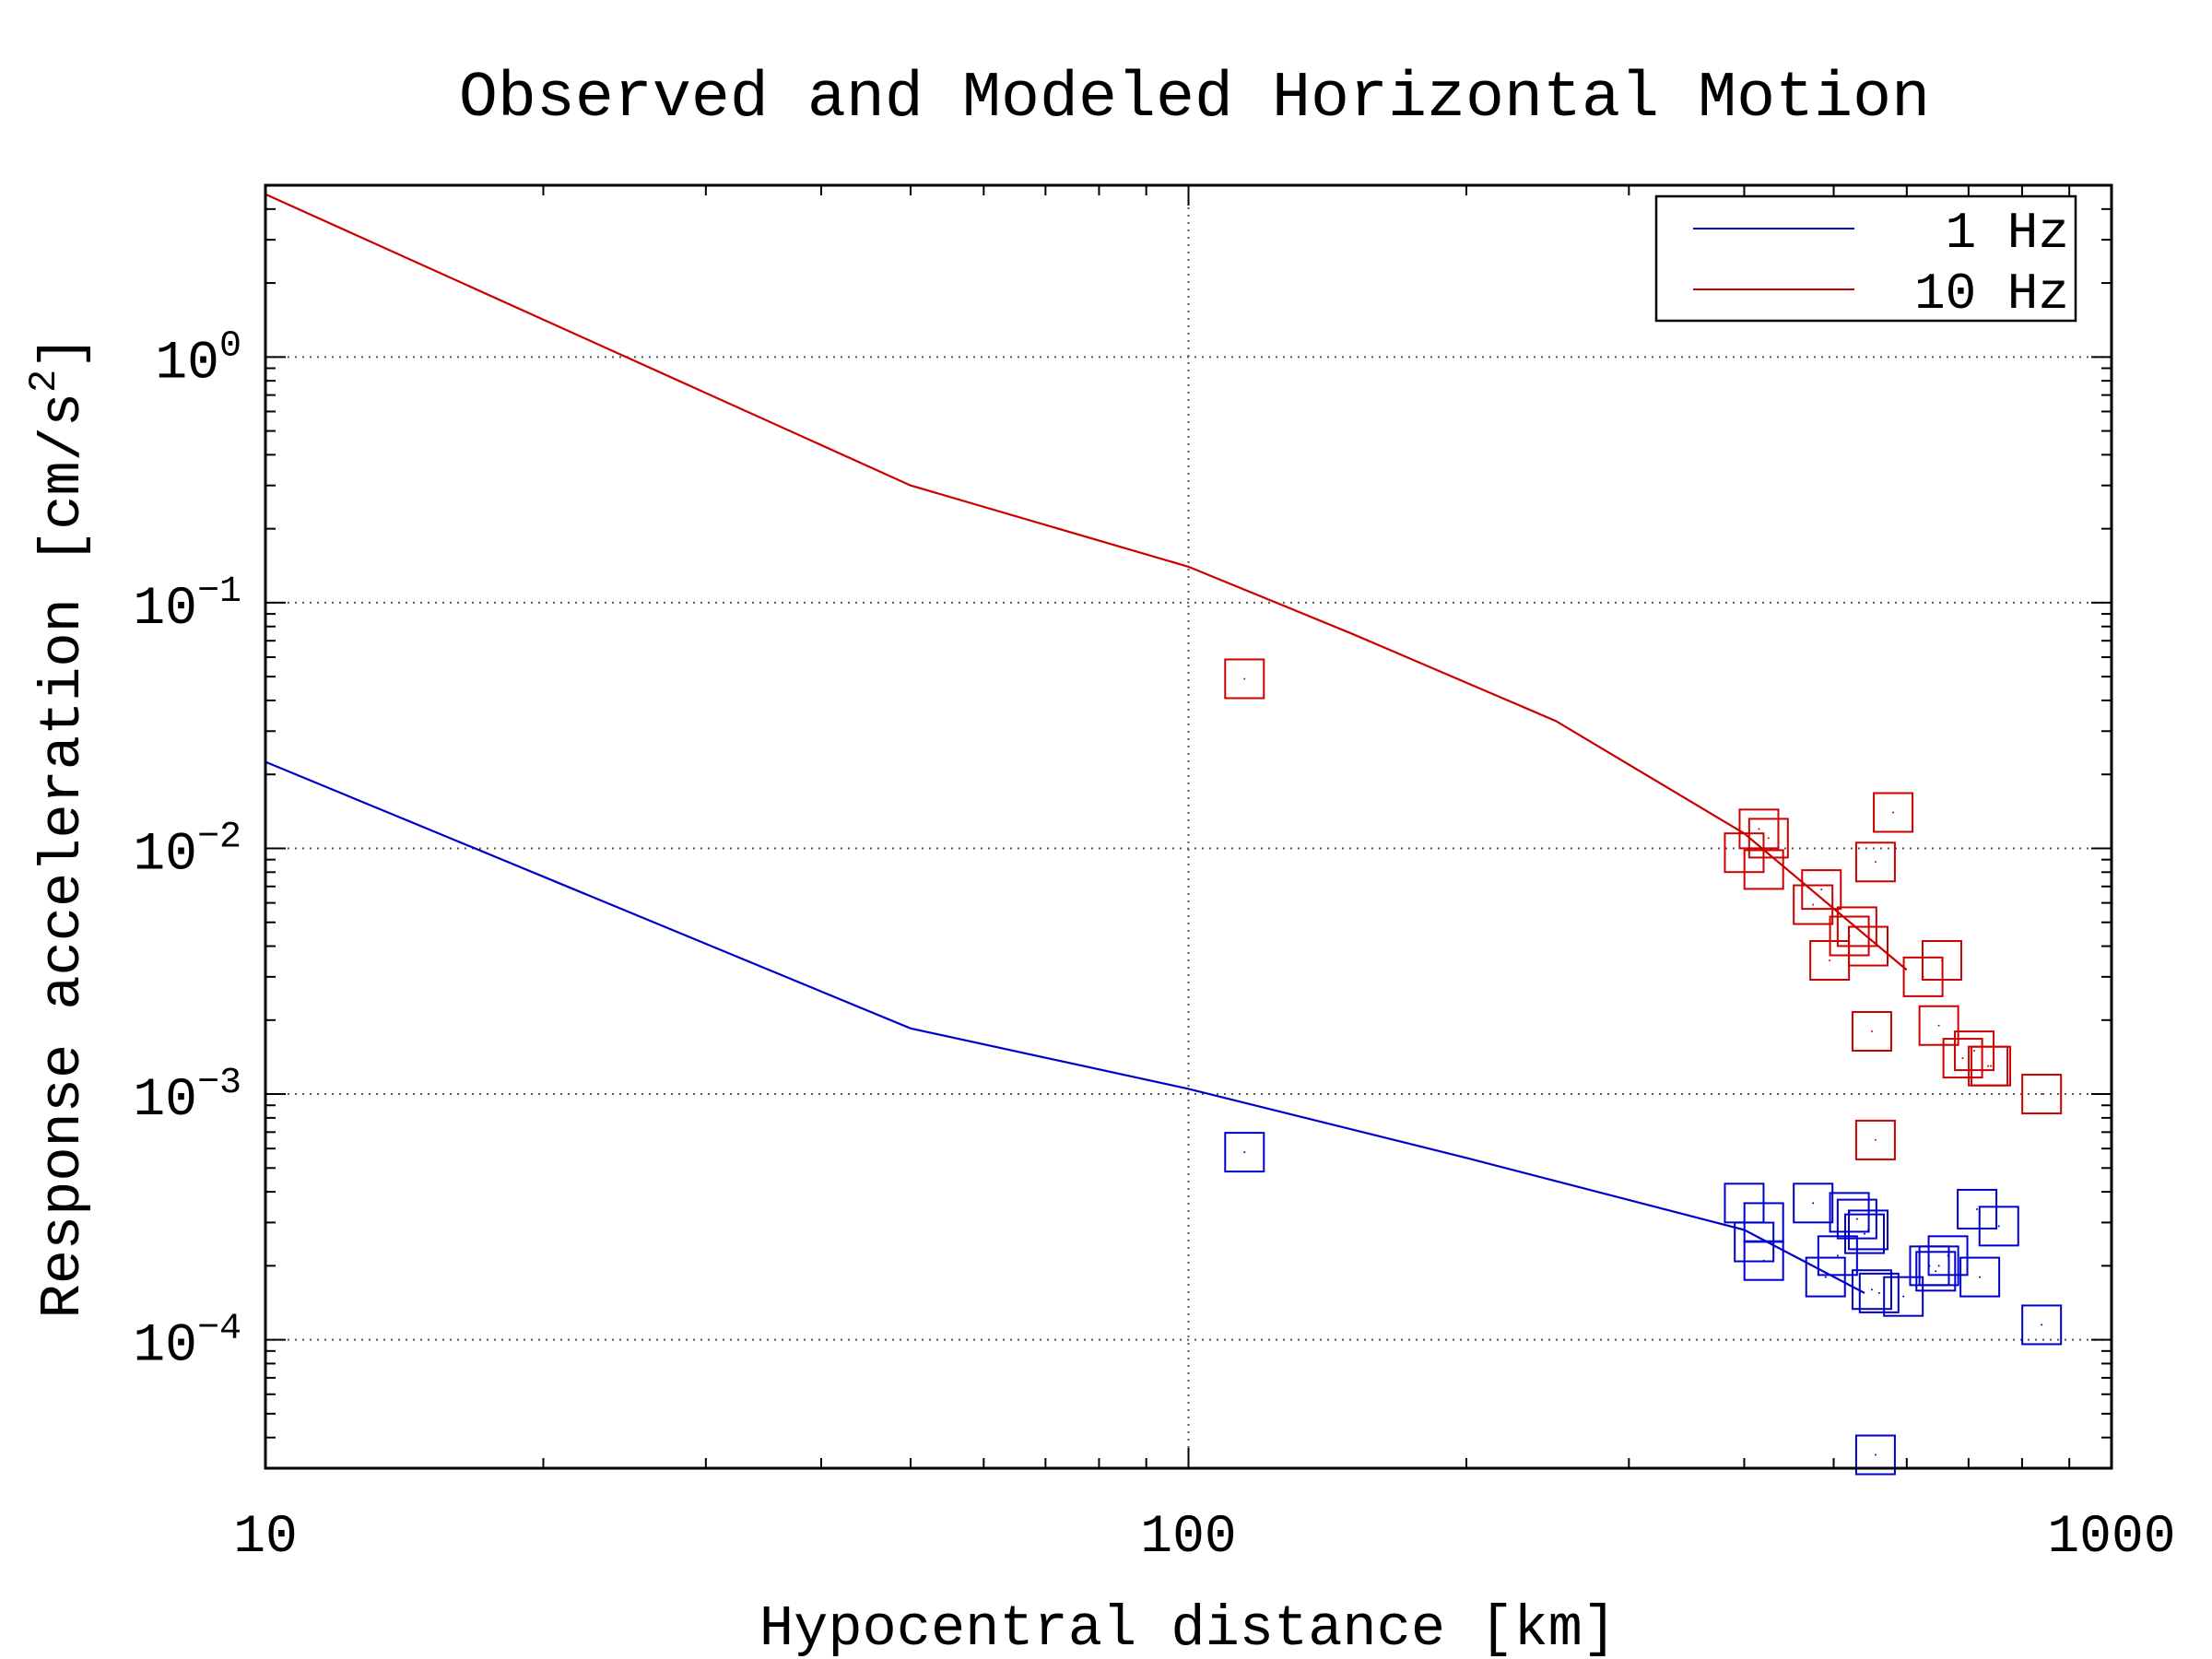 The width and height of the screenshot is (2212, 1659). Describe the element at coordinates (187, 851) in the screenshot. I see `y-tick-label-2: 10⁻²` at that location.